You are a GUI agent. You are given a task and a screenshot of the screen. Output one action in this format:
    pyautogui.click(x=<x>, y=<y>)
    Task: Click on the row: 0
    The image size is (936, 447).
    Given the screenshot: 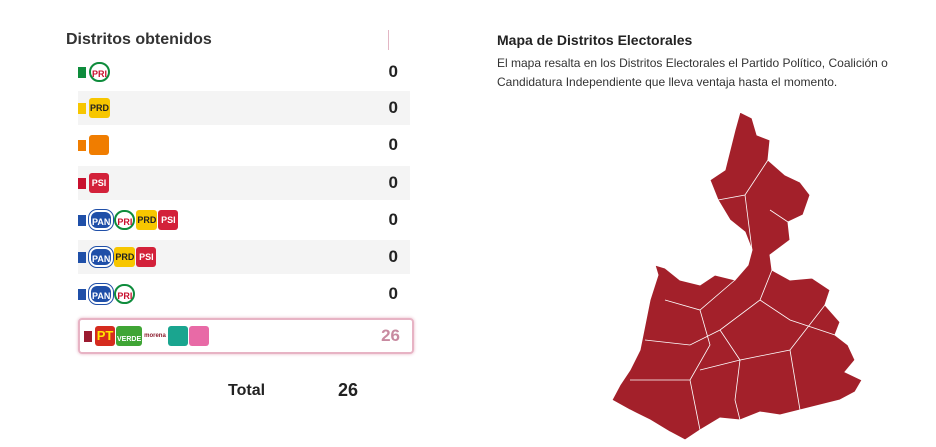 What is the action you would take?
    pyautogui.click(x=244, y=145)
    